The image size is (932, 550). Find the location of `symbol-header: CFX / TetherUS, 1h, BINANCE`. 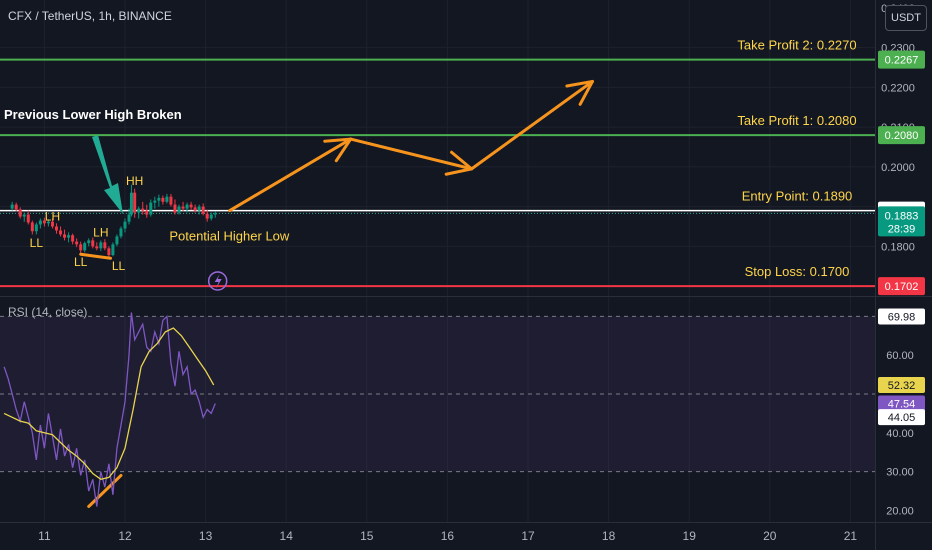

symbol-header: CFX / TetherUS, 1h, BINANCE is located at coordinates (90, 16).